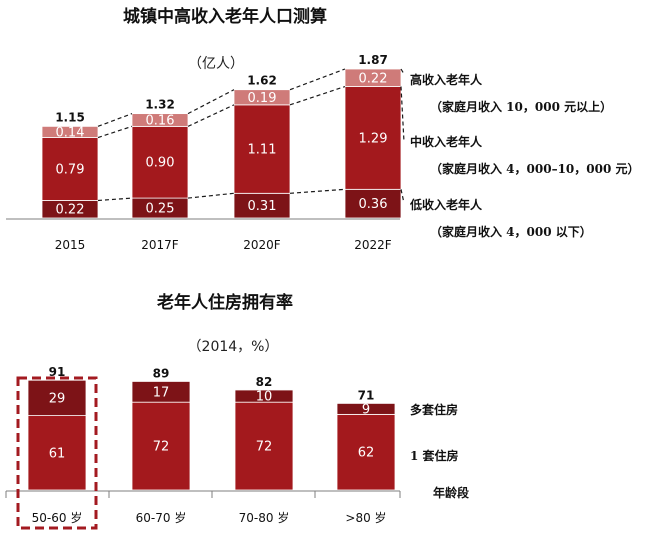 This screenshot has width=650, height=542. What do you see at coordinates (451, 492) in the screenshot?
I see `axis-label-age-group: 年龄段` at bounding box center [451, 492].